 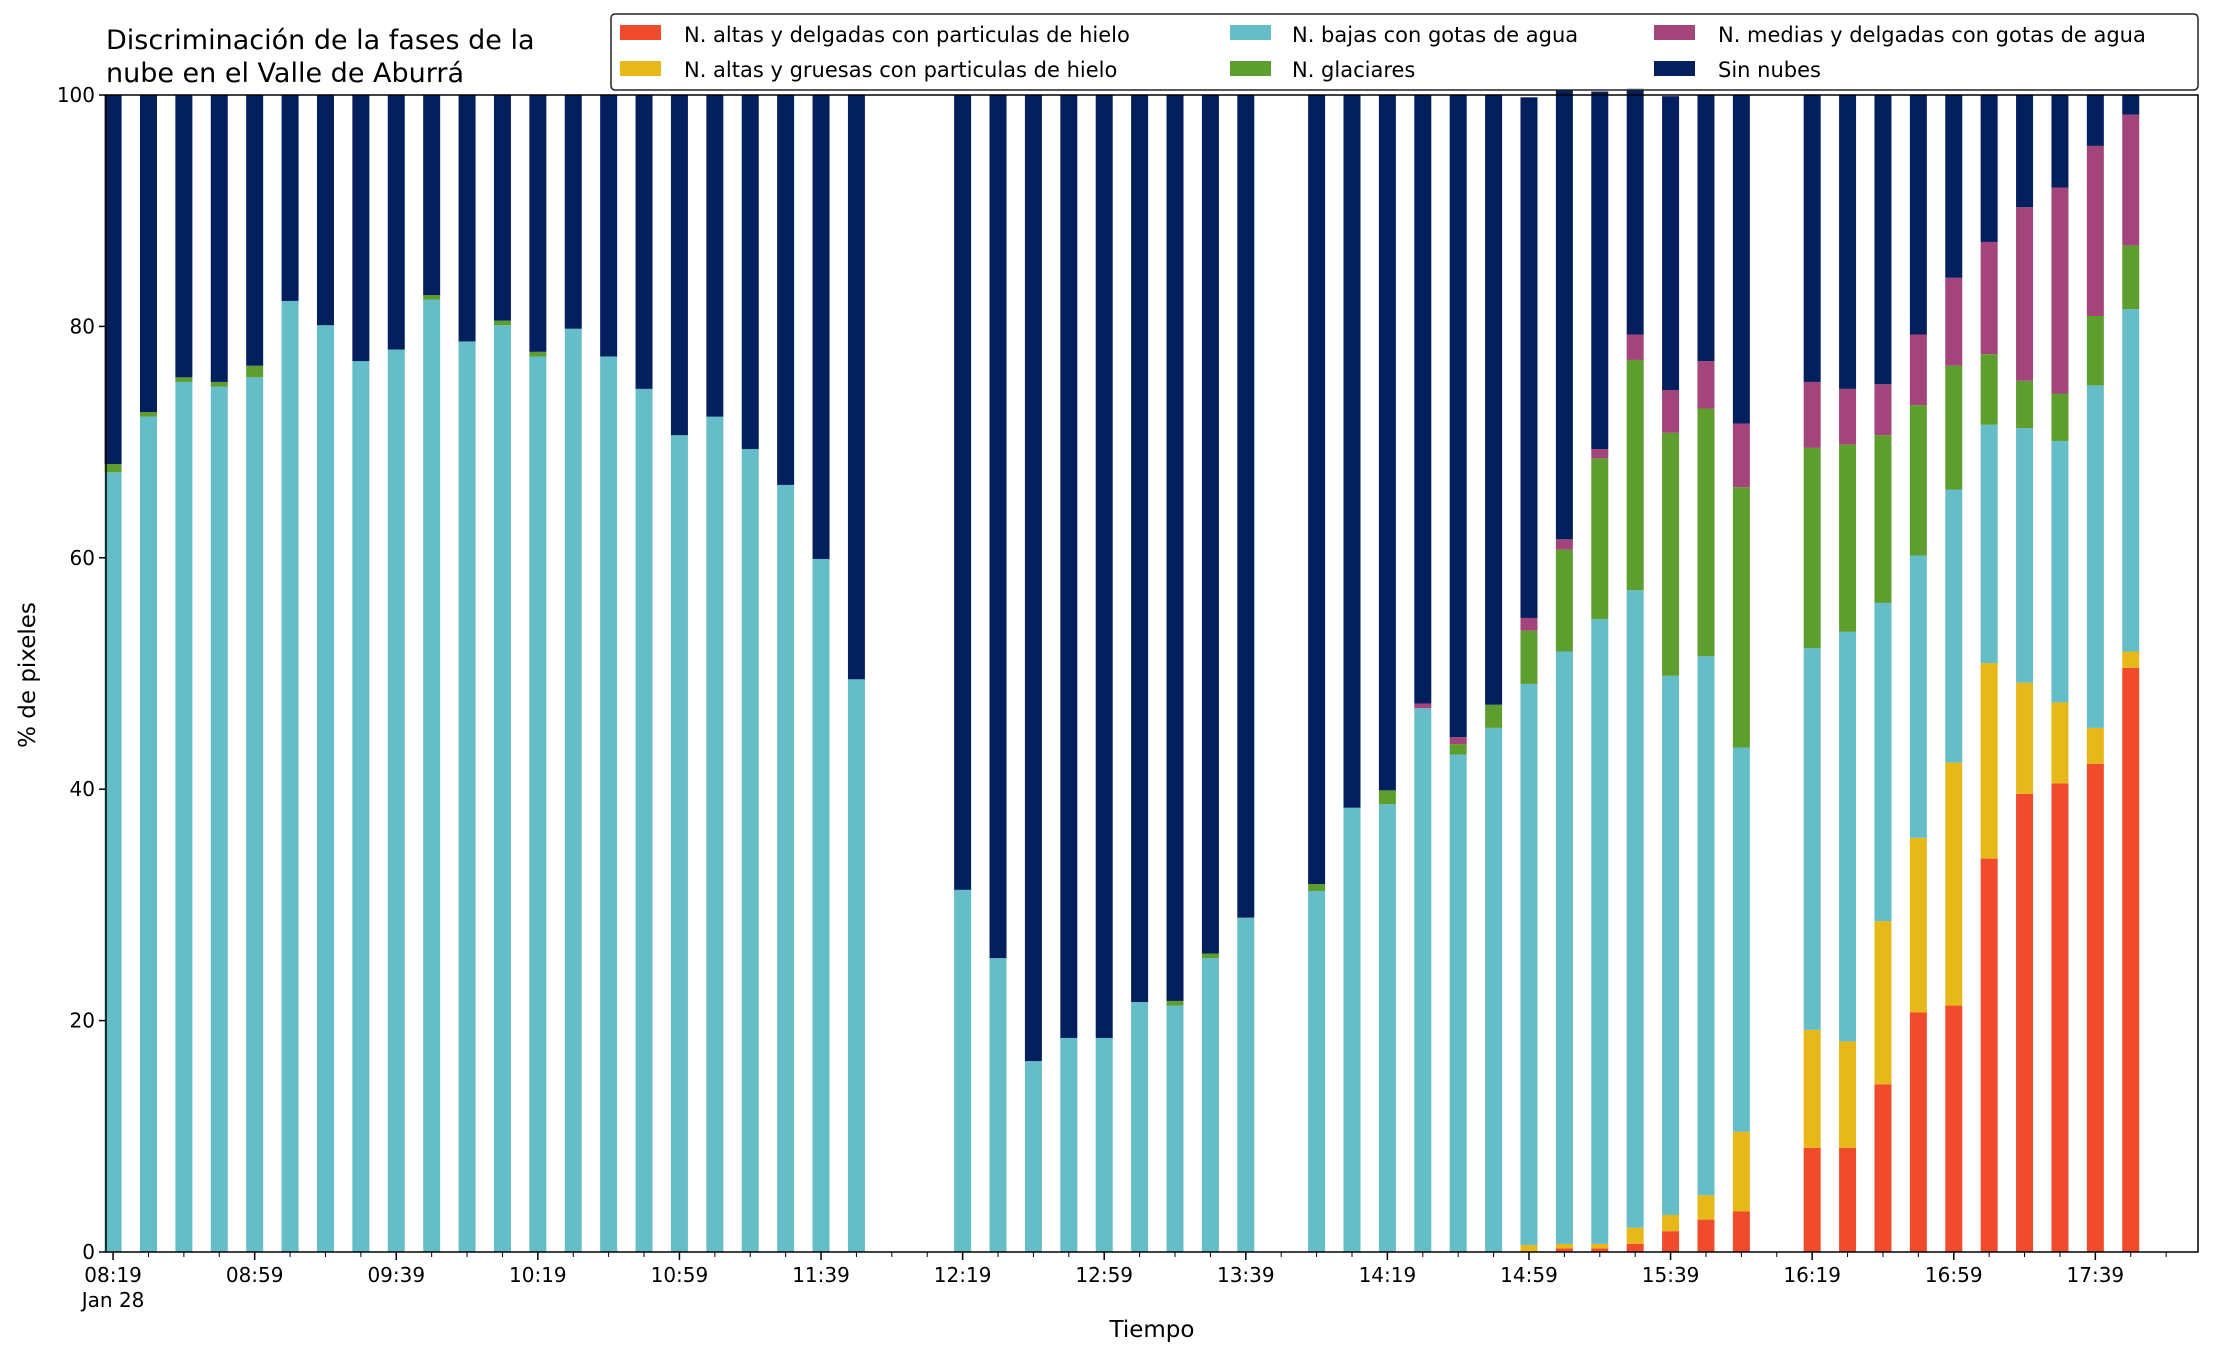 What do you see at coordinates (1812, 1275) in the screenshot?
I see `x-tick-label-12: 16:19` at bounding box center [1812, 1275].